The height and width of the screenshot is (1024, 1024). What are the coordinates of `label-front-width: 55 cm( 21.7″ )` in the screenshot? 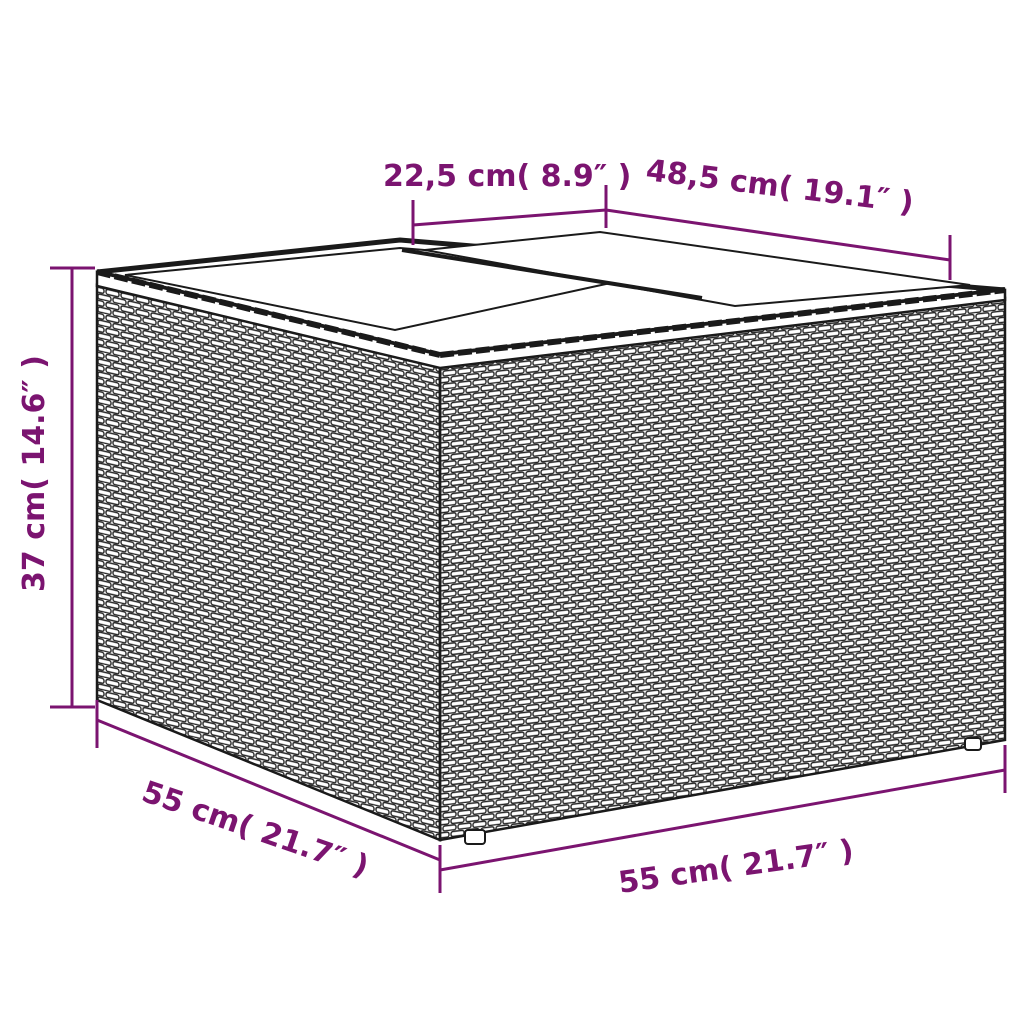 It's located at (736, 867).